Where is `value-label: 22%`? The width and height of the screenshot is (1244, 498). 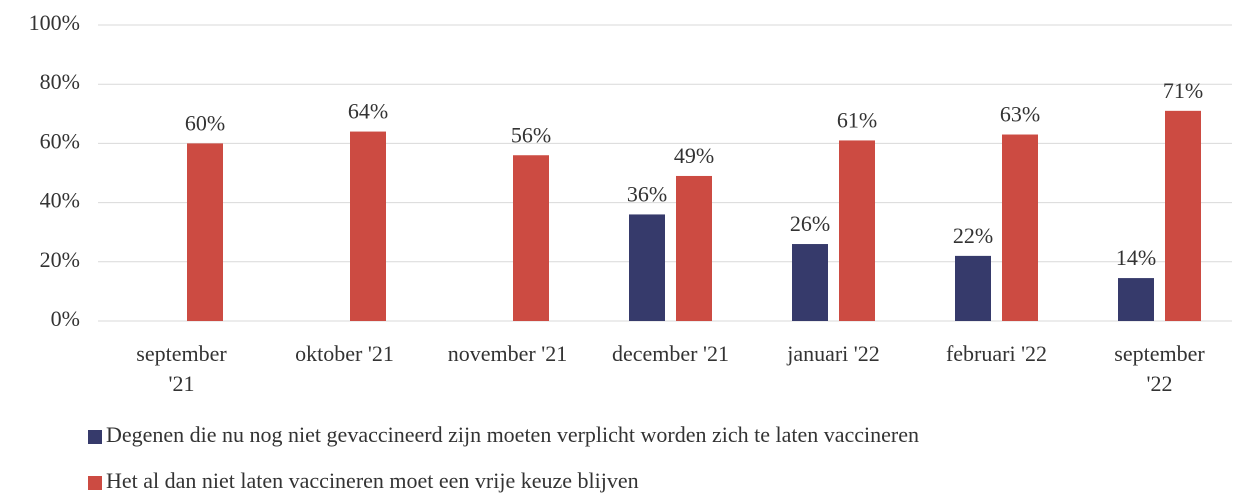 value-label: 22% is located at coordinates (973, 235).